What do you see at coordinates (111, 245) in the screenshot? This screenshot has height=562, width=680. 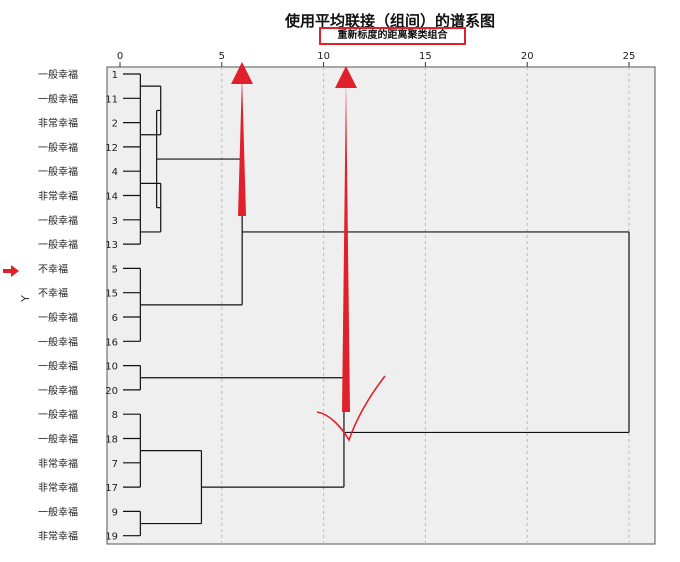 I see `leaf-case-id: 13` at bounding box center [111, 245].